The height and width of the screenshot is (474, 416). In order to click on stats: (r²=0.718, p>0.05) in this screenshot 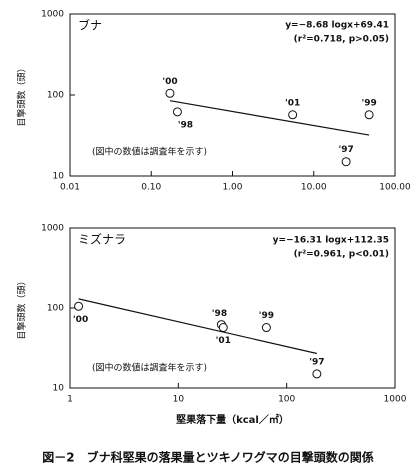, I will do `click(341, 40)`.